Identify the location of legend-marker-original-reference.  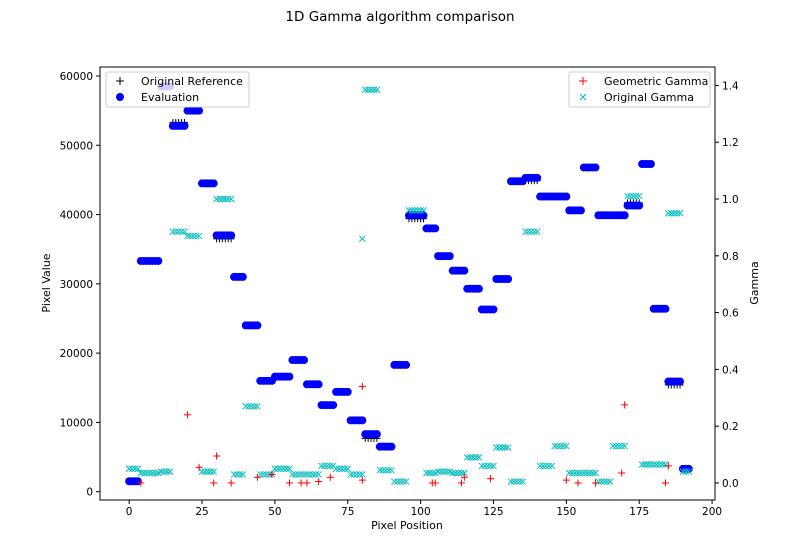
(120, 81).